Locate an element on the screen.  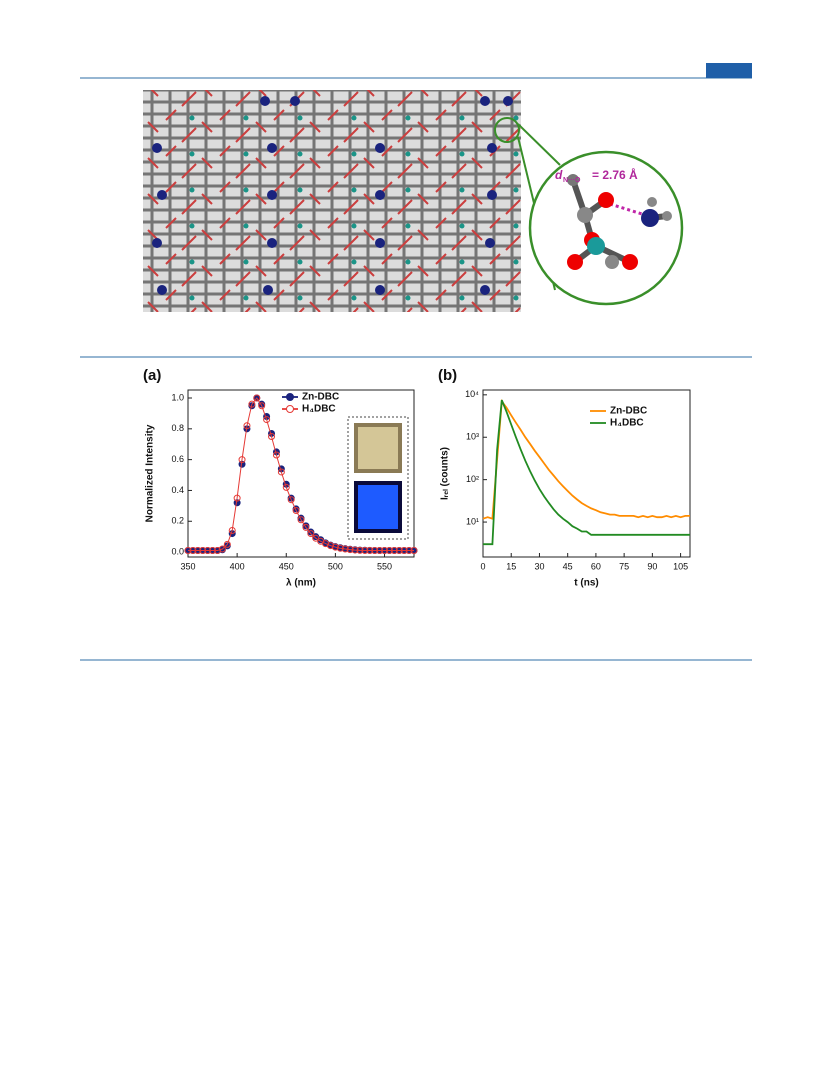
x-tick-label: 0 is located at coordinates (482, 566).